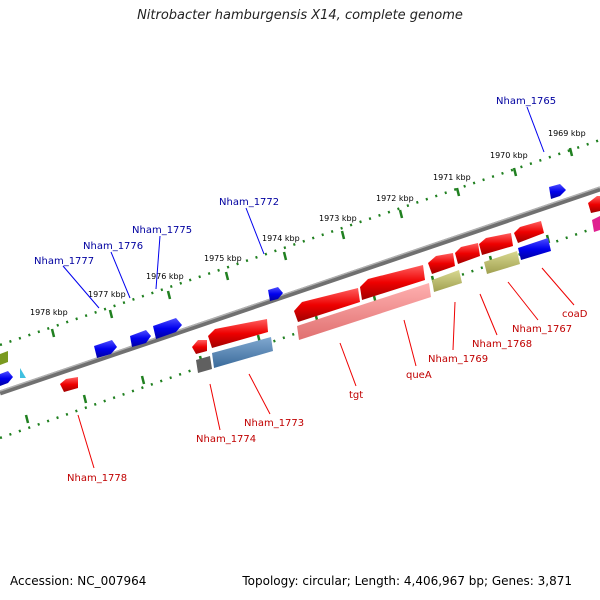 The image size is (600, 600). Describe the element at coordinates (4, 358) in the screenshot. I see `gene-arrow-edge-olive` at that location.